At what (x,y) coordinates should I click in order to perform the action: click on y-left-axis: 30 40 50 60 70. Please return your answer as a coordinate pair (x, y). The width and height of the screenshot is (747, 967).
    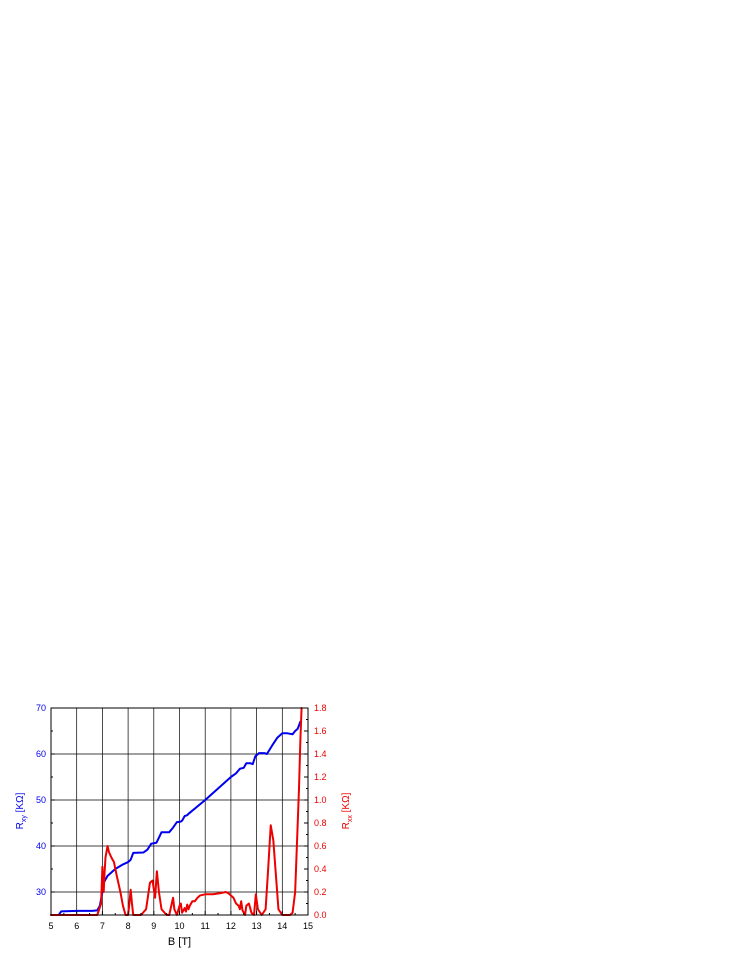
    Looking at the image, I should click on (45, 800).